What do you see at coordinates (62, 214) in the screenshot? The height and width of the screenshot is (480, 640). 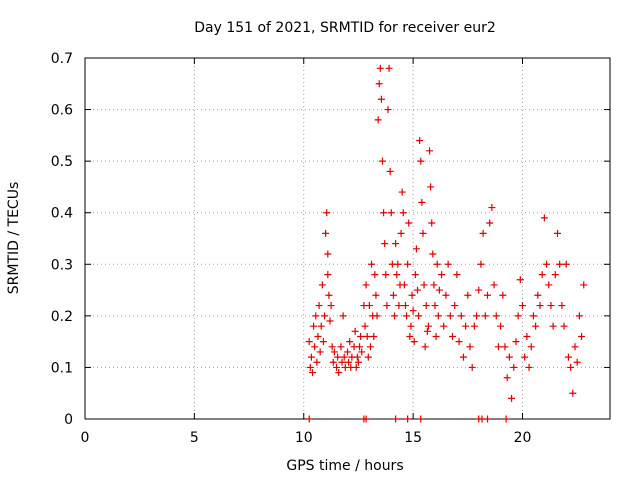 I see `y-tick-label: 0.4` at bounding box center [62, 214].